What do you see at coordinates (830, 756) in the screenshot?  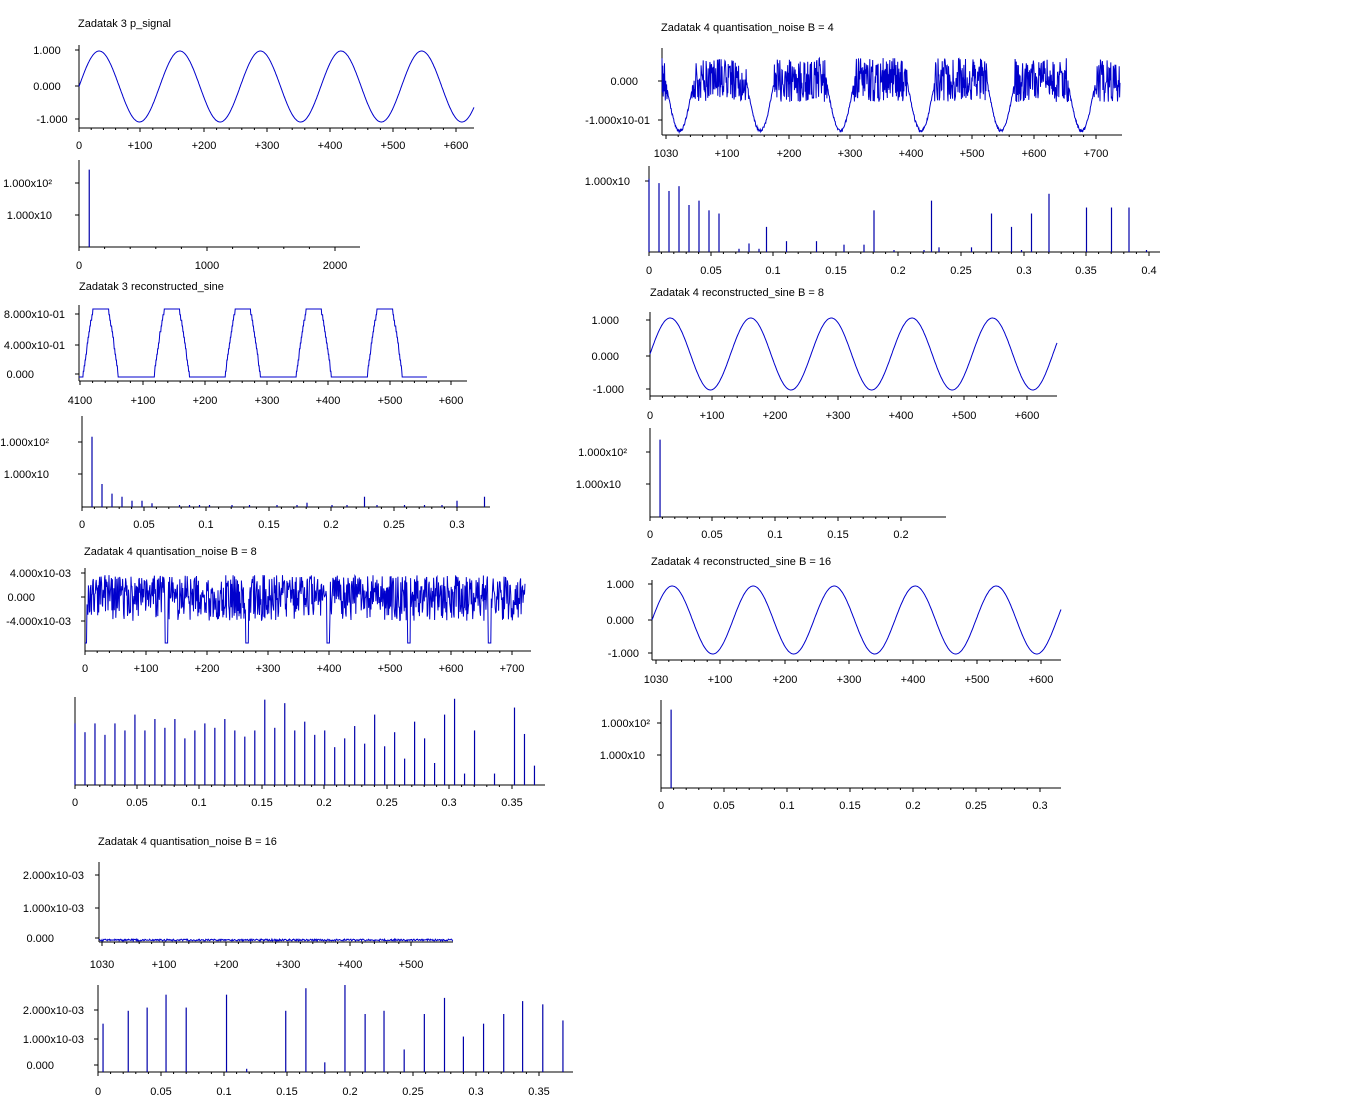 I see `z4-reconstructed-b16-spectrum: 0 0.05 0.1 0.15 0.2 0.25 0.3 1.000x10² 1.000x10` at bounding box center [830, 756].